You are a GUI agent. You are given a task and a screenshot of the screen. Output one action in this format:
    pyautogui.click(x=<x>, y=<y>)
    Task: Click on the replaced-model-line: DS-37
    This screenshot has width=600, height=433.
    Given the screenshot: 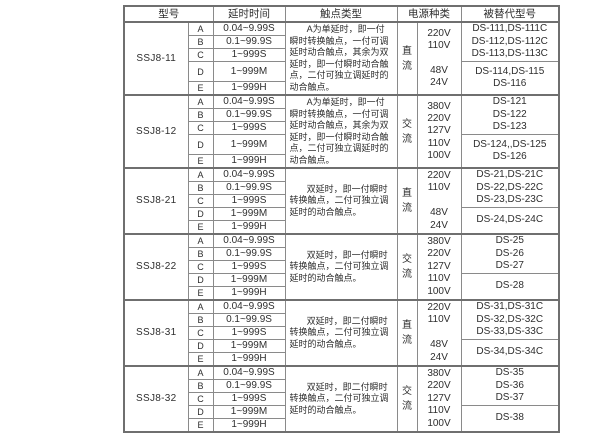 What is the action you would take?
    pyautogui.click(x=509, y=398)
    